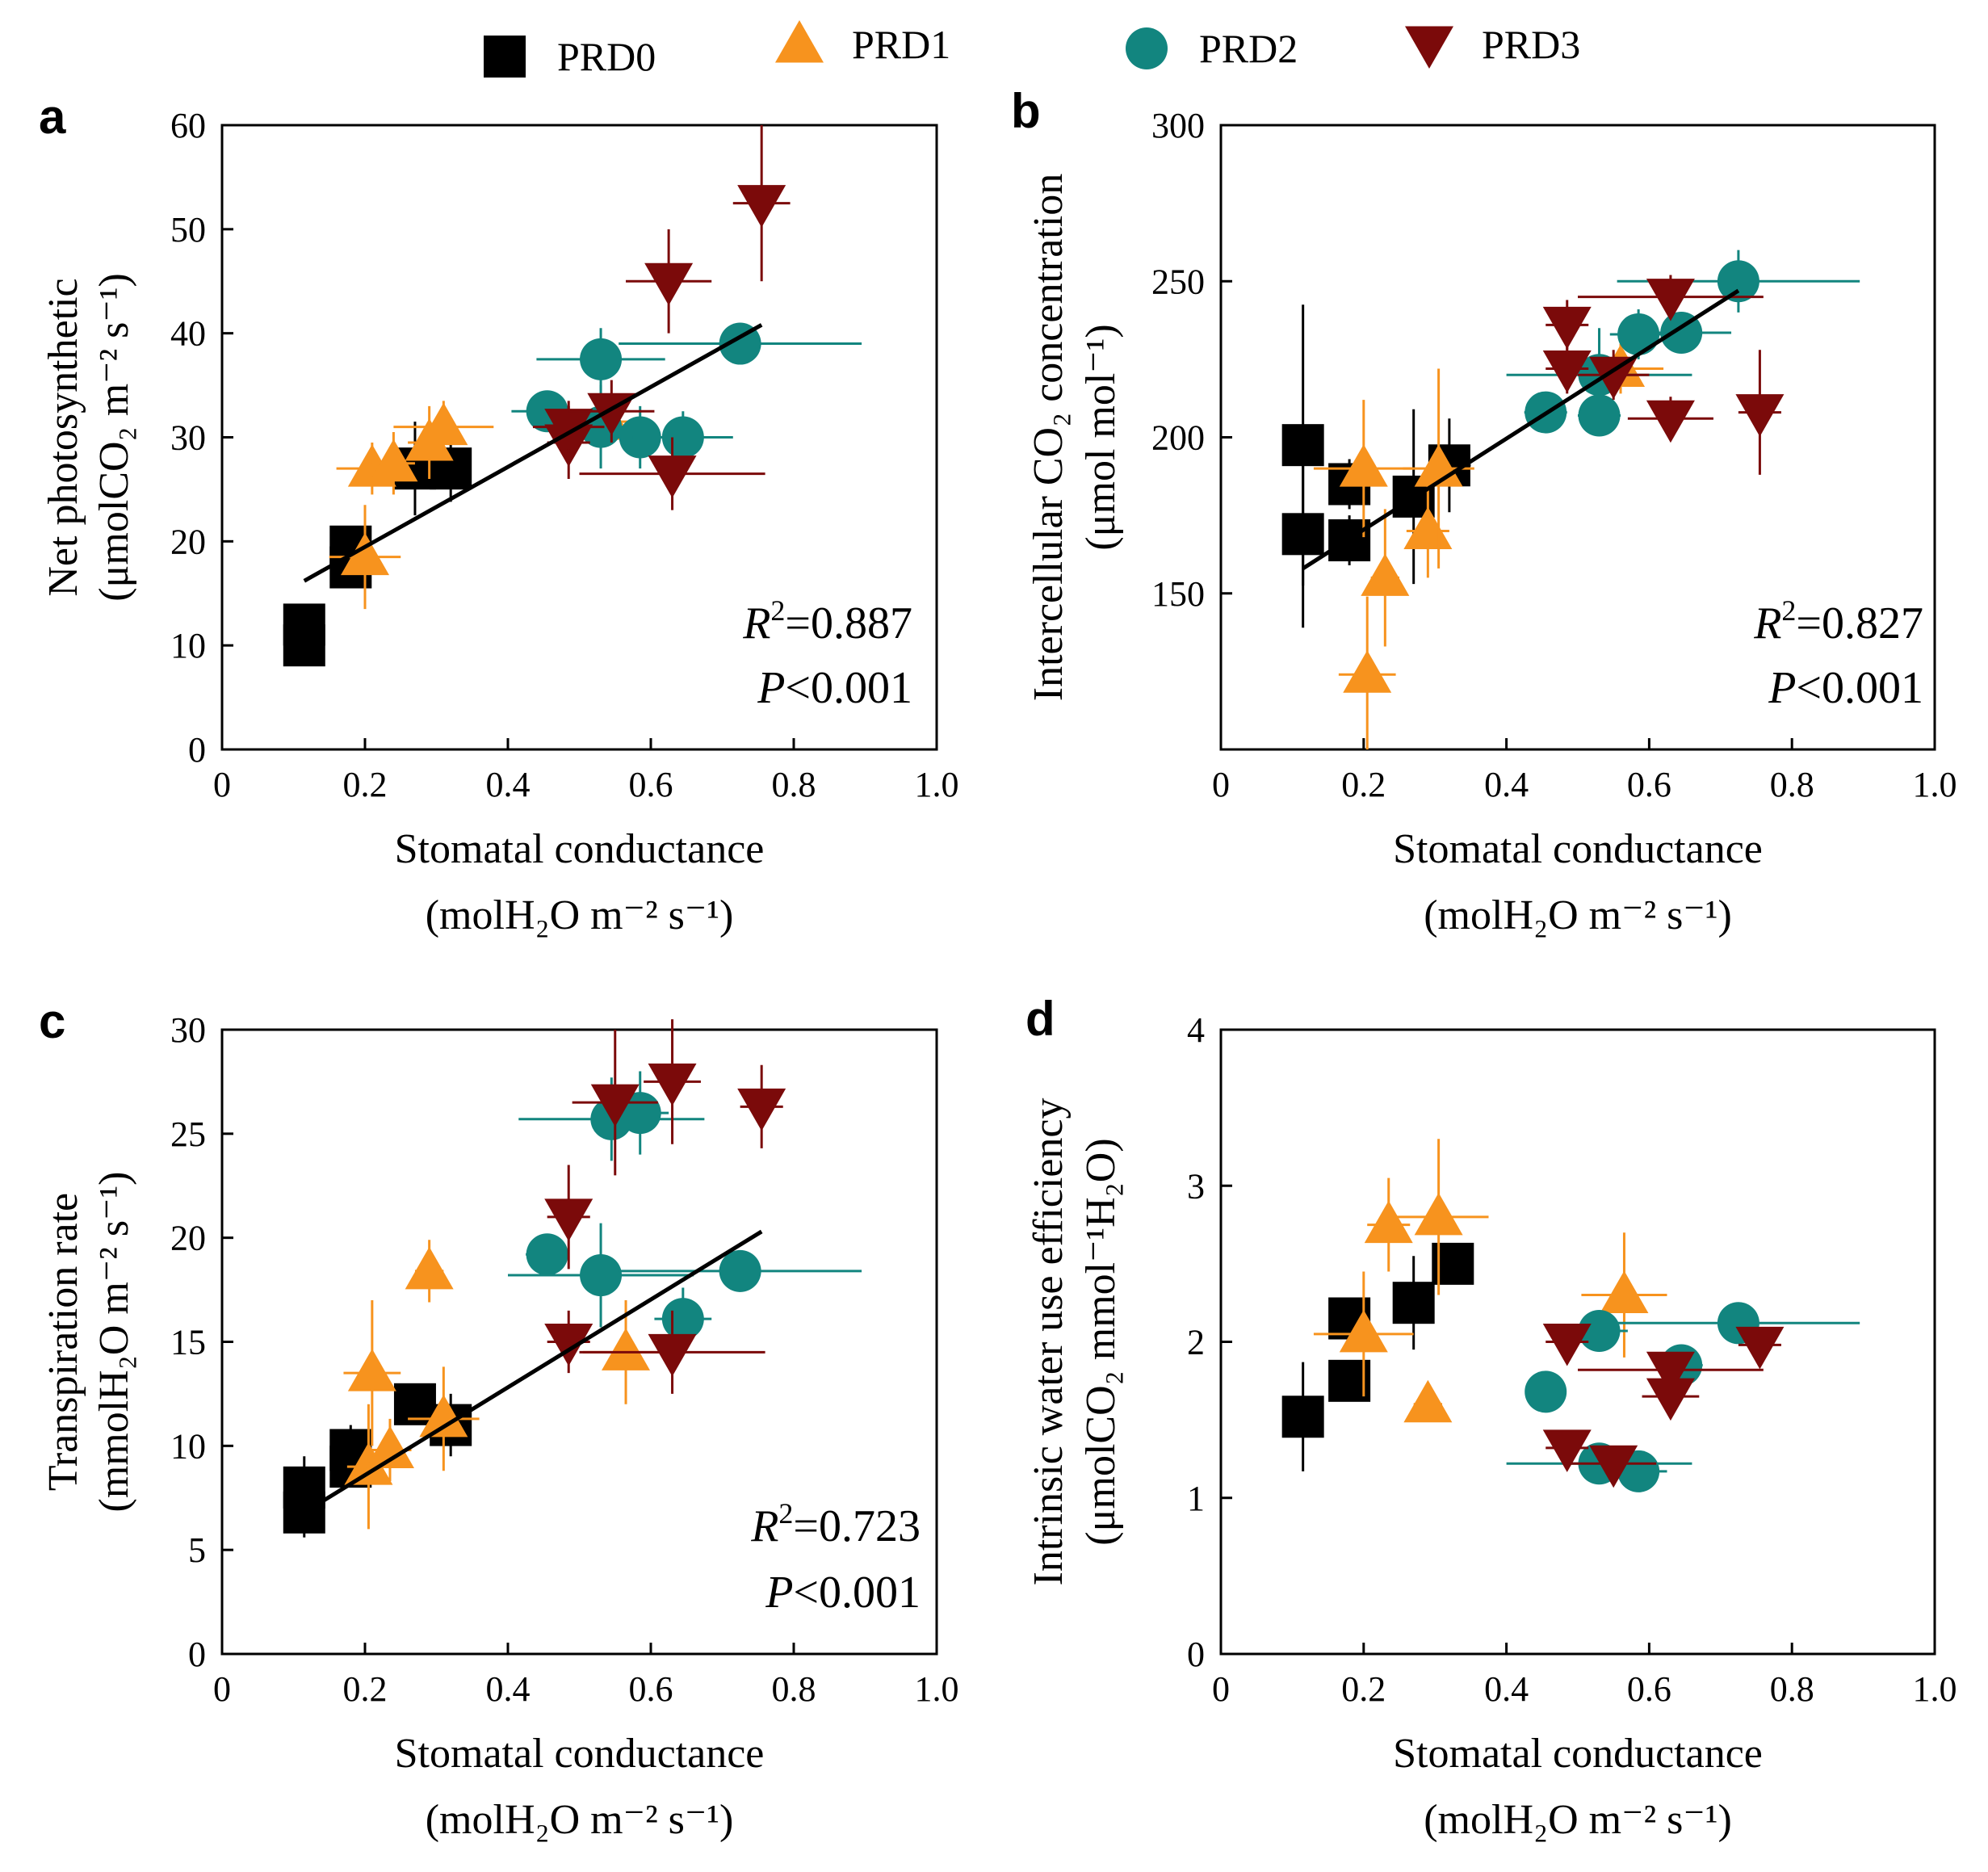 The image size is (1988, 1872). I want to click on y-axis-unit: (μmol mol⁻¹), so click(1101, 437).